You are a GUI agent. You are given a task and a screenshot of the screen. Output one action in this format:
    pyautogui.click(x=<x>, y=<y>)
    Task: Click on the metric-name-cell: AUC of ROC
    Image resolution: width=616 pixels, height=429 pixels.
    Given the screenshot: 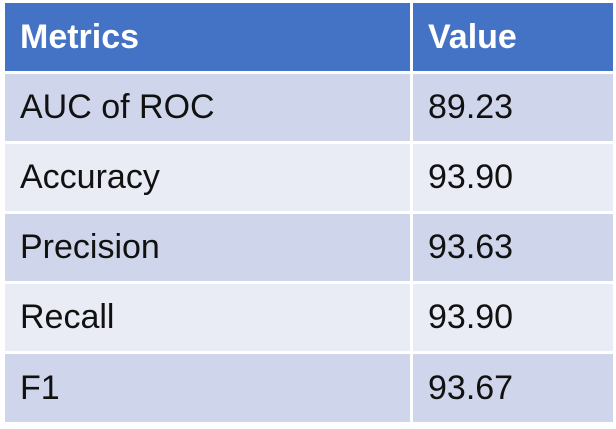 What is the action you would take?
    pyautogui.click(x=209, y=109)
    